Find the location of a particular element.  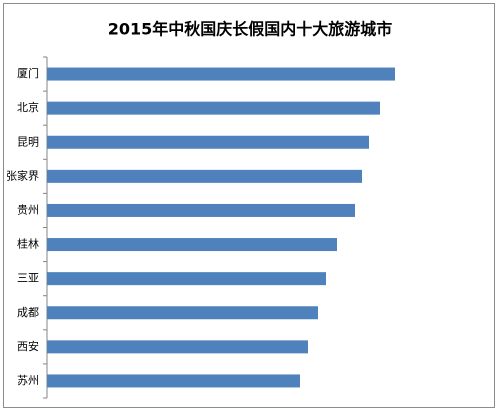

y-tick-label: 厦门 is located at coordinates (28, 73).